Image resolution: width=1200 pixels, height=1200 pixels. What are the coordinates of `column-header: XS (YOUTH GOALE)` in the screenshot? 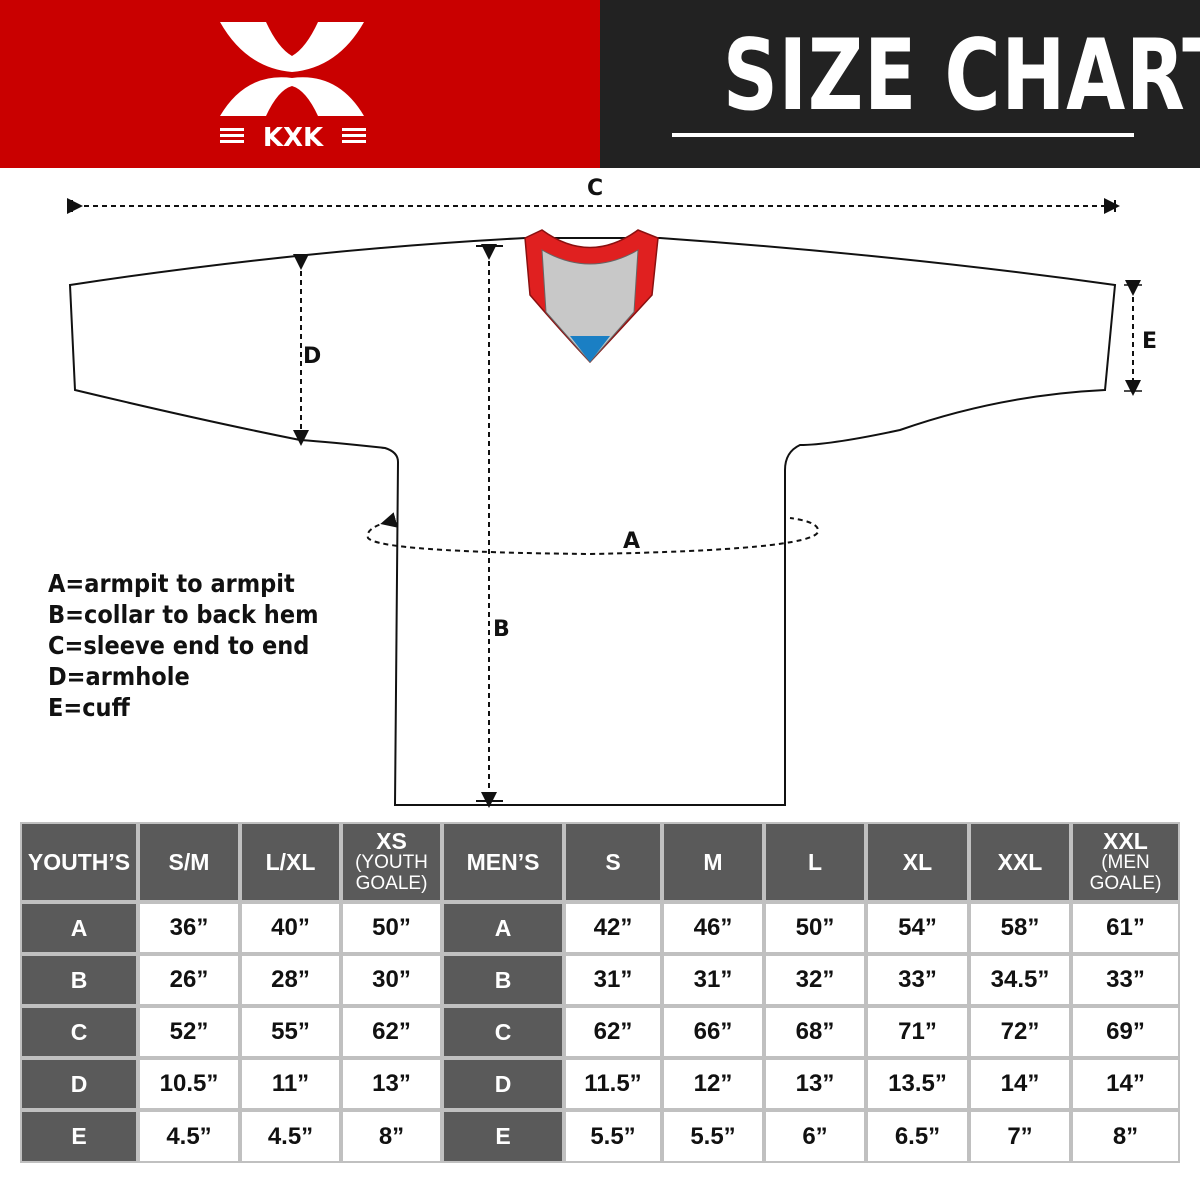 It's located at (391, 862).